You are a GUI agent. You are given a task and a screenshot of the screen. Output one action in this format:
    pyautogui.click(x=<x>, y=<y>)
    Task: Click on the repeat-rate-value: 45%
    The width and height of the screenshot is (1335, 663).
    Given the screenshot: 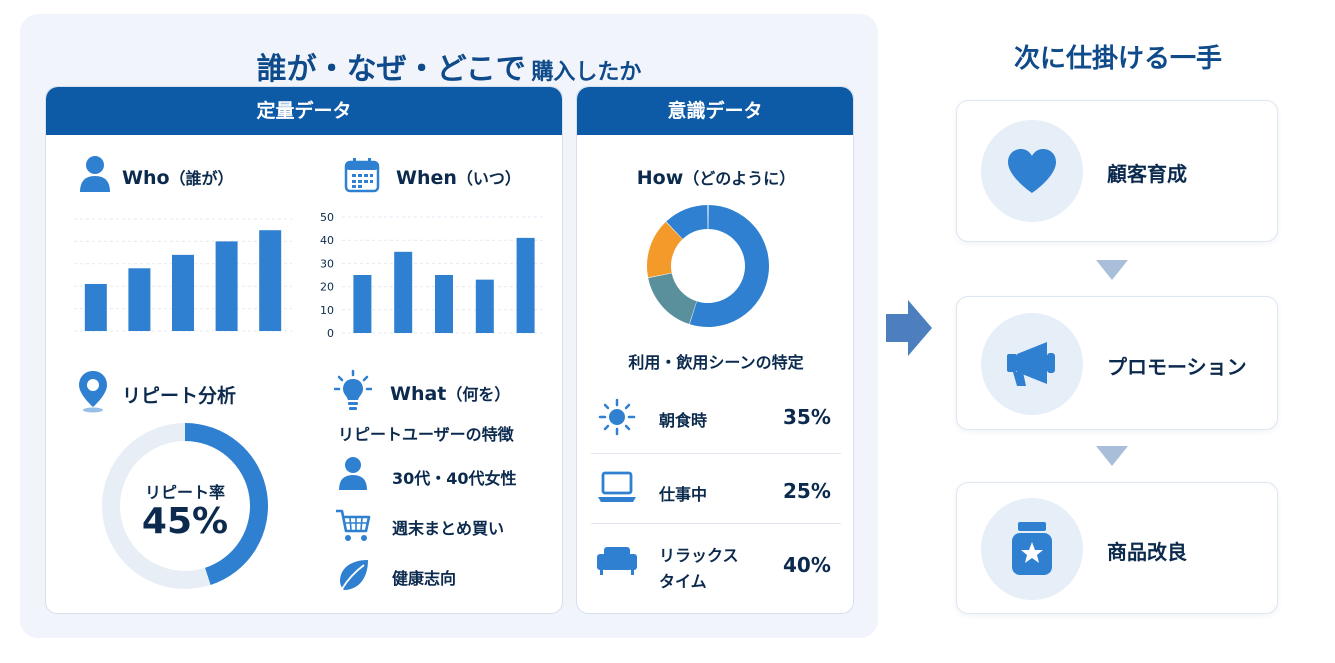 What is the action you would take?
    pyautogui.click(x=185, y=521)
    